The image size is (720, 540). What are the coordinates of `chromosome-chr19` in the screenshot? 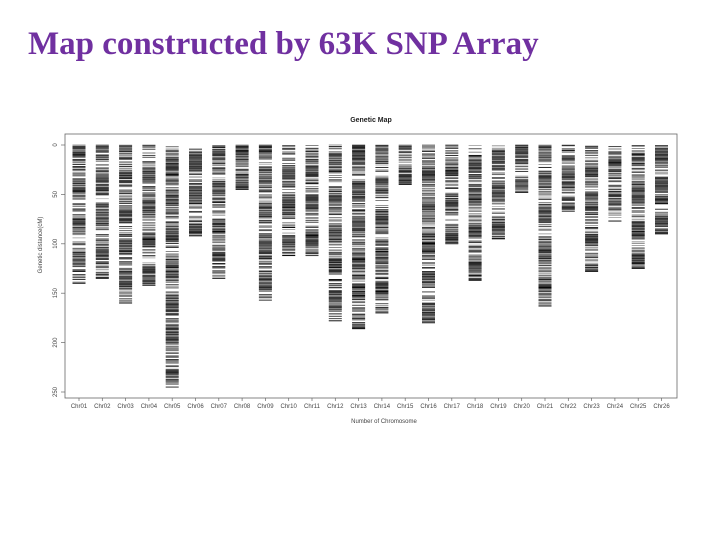 It's located at (498, 192).